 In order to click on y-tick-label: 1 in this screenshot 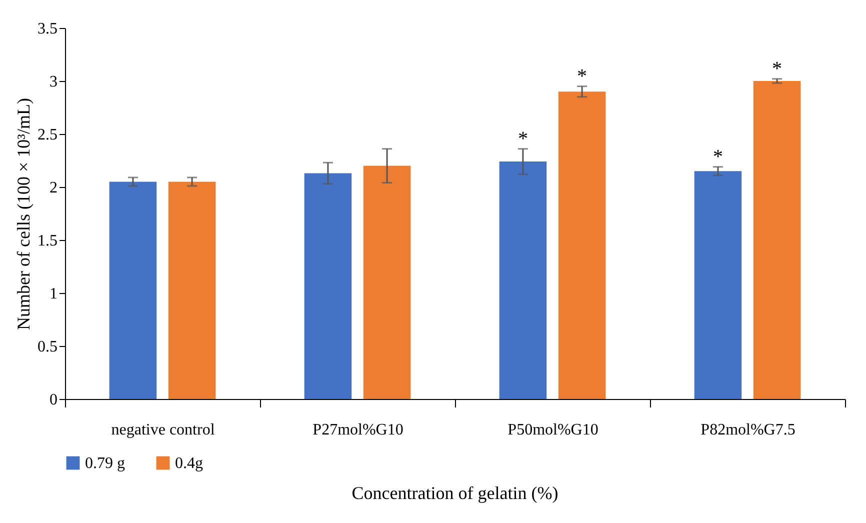, I will do `click(54, 294)`.